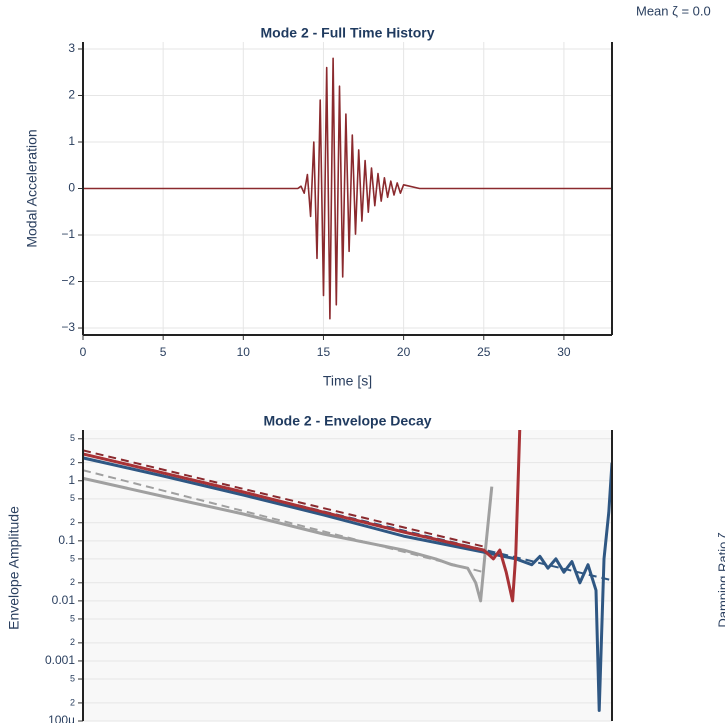 Image resolution: width=725 pixels, height=723 pixels. I want to click on y-tick-label: 0, so click(71, 188).